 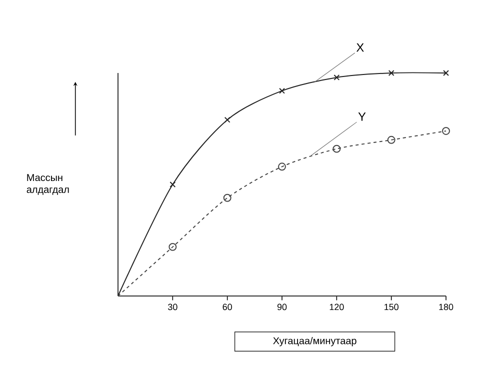 What do you see at coordinates (282, 307) in the screenshot?
I see `x-tick-label: 90` at bounding box center [282, 307].